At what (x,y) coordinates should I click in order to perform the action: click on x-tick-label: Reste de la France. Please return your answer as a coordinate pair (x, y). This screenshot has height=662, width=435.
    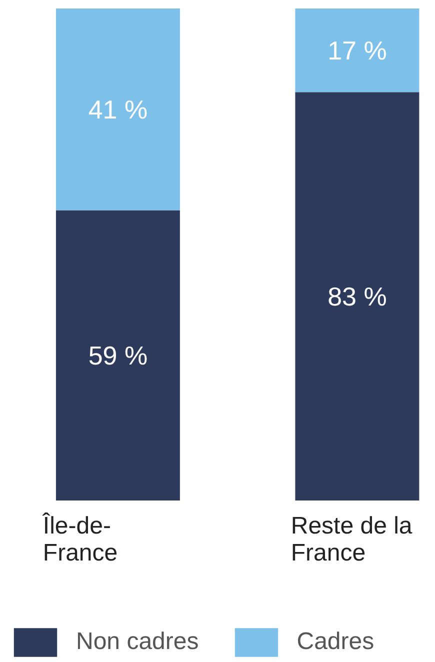
    Looking at the image, I should click on (351, 539).